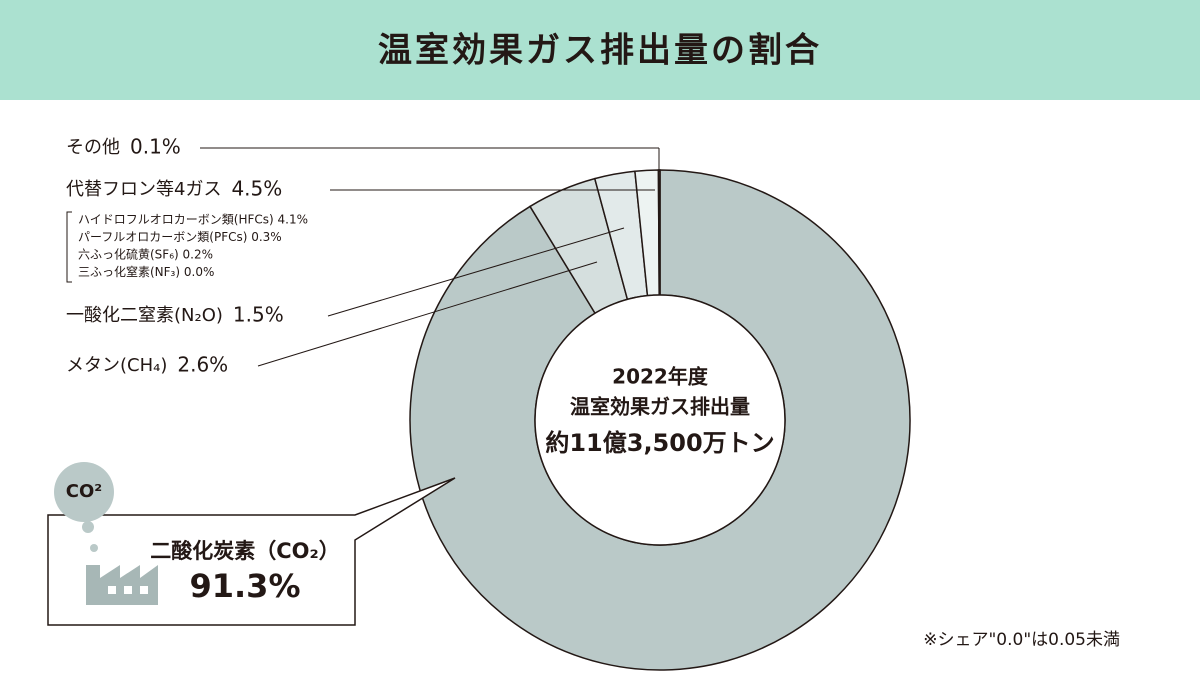 The image size is (1200, 684). I want to click on donut-hole, so click(660, 420).